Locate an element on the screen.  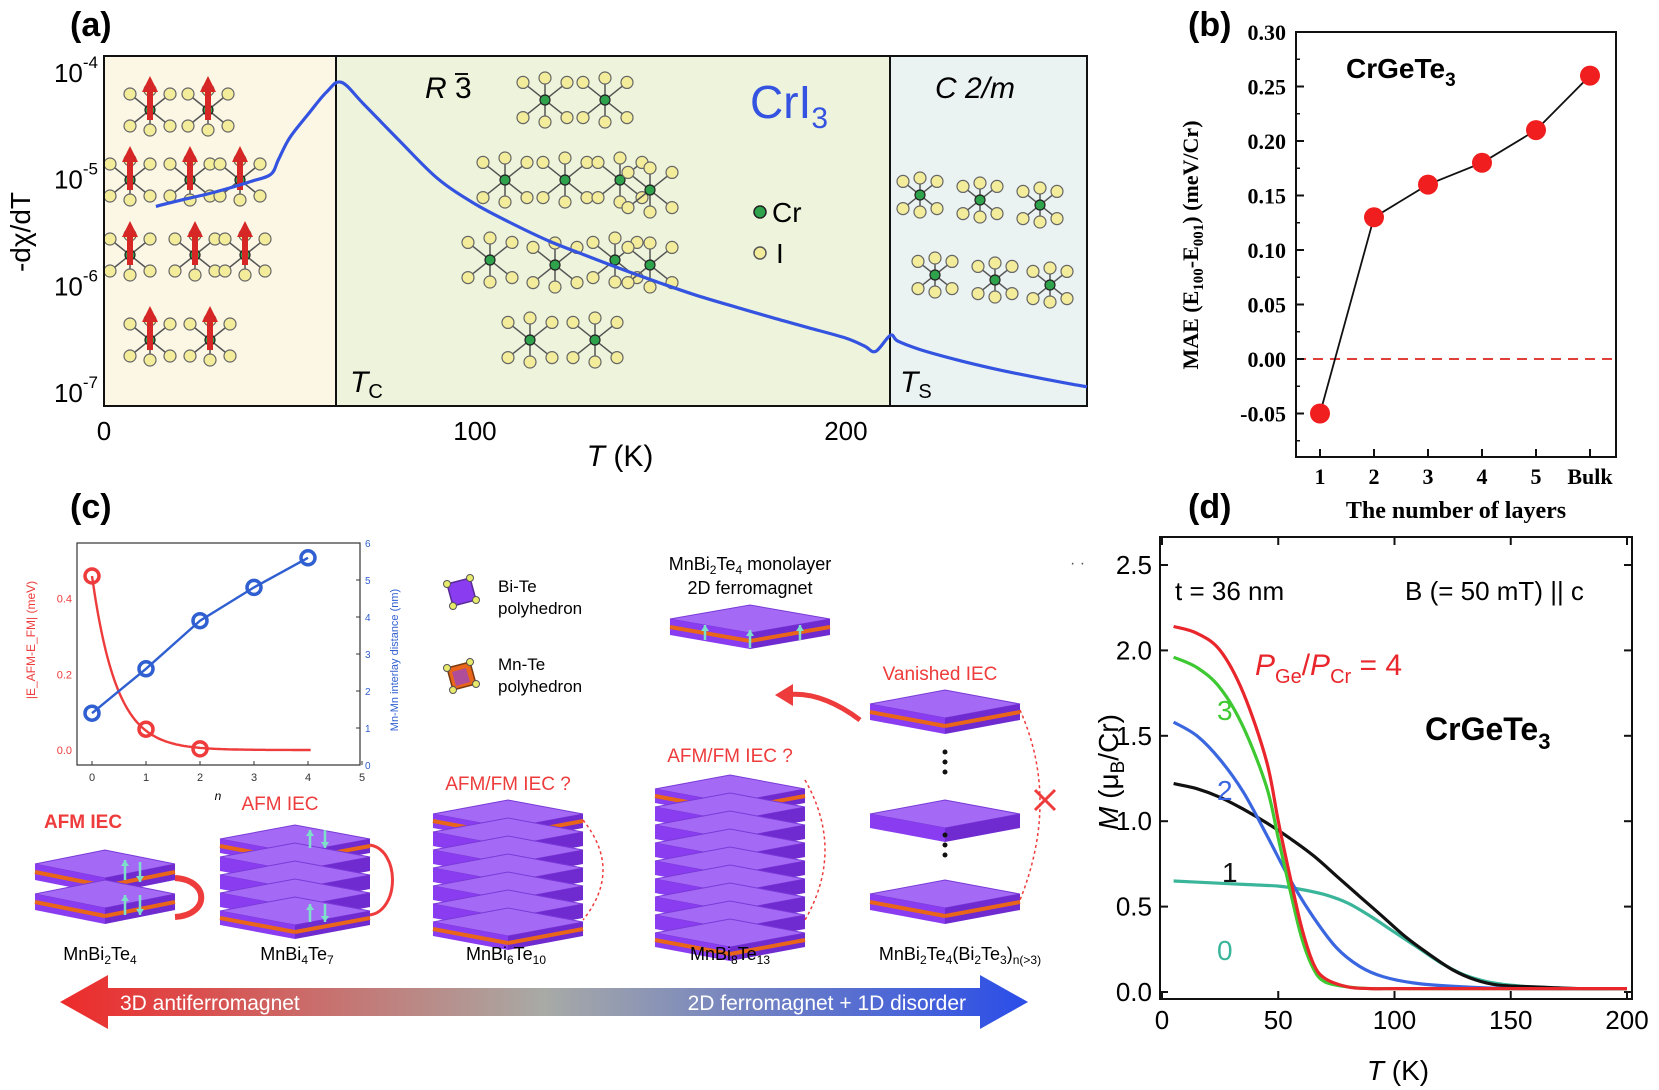
inset-y-tick-label-left: 0.4 is located at coordinates (64, 600).